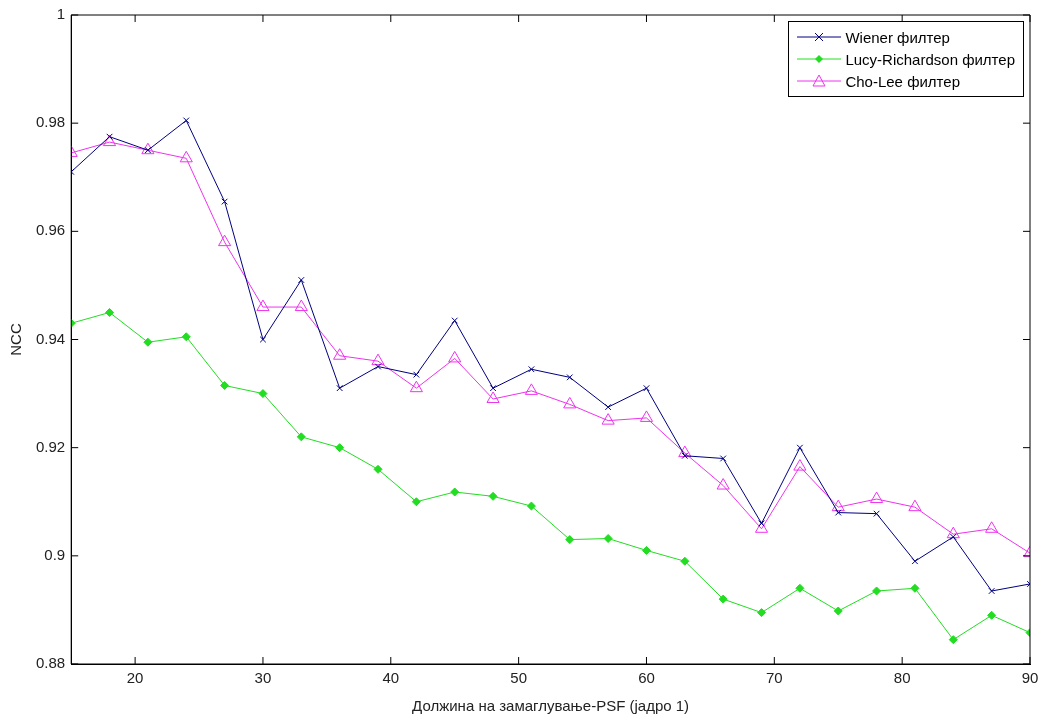  I want to click on legend-label: Wiener филтер, so click(897, 37).